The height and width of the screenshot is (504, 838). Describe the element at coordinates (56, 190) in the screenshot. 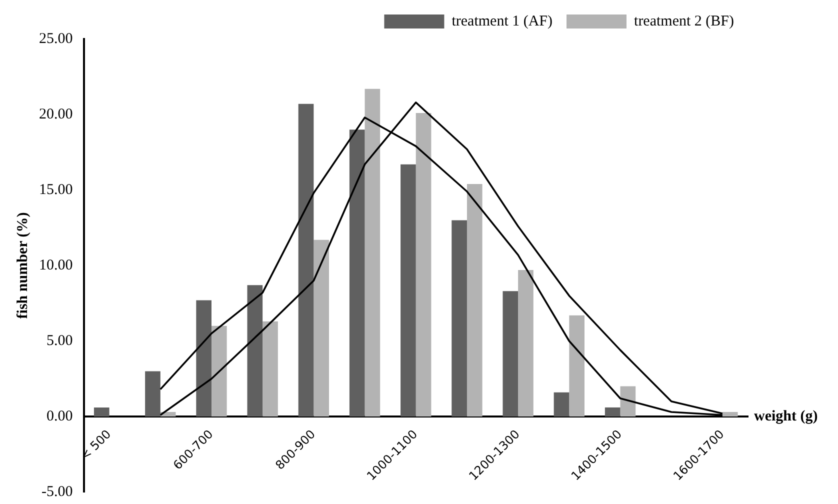

I see `y-tick-label: 15.00` at that location.